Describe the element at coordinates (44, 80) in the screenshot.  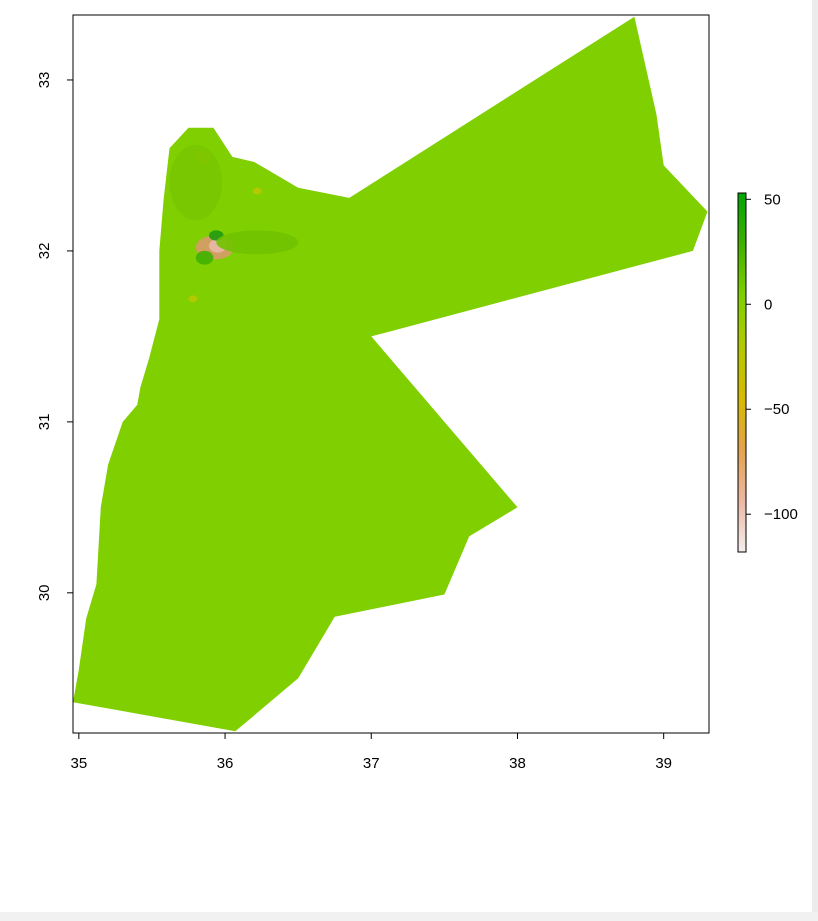
I see `y-tick-label: 33` at that location.